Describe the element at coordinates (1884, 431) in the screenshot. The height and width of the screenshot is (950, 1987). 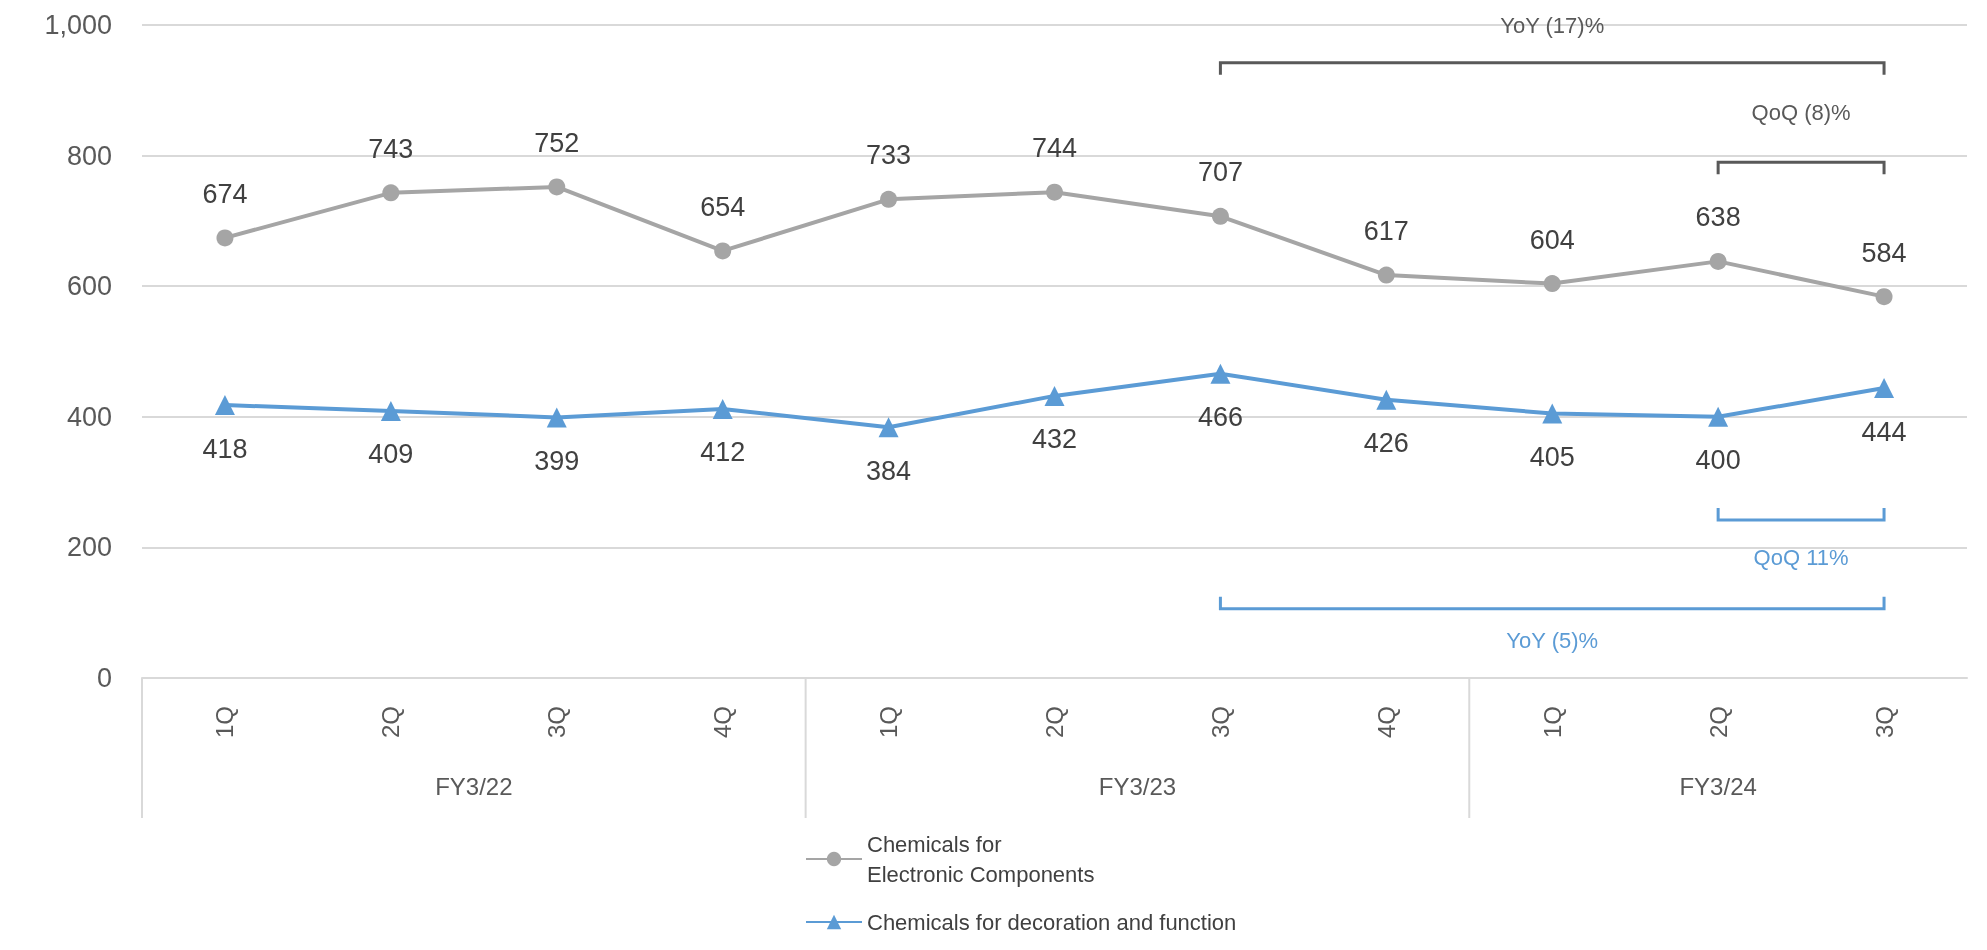
I see `data-label: 444` at that location.